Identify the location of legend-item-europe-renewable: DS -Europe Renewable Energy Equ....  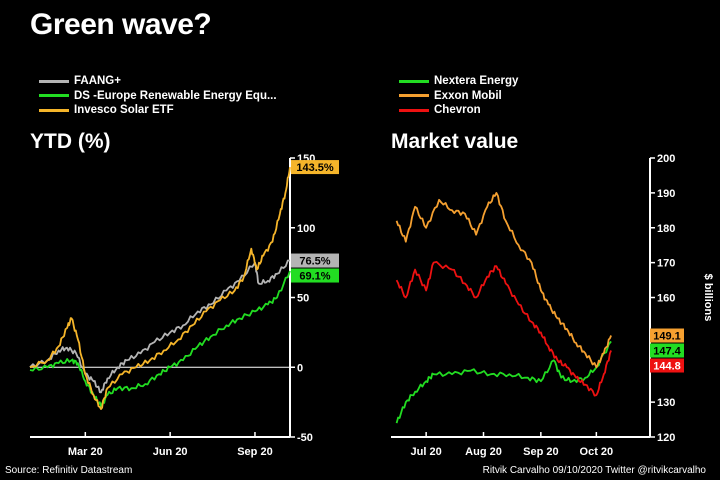
(158, 96).